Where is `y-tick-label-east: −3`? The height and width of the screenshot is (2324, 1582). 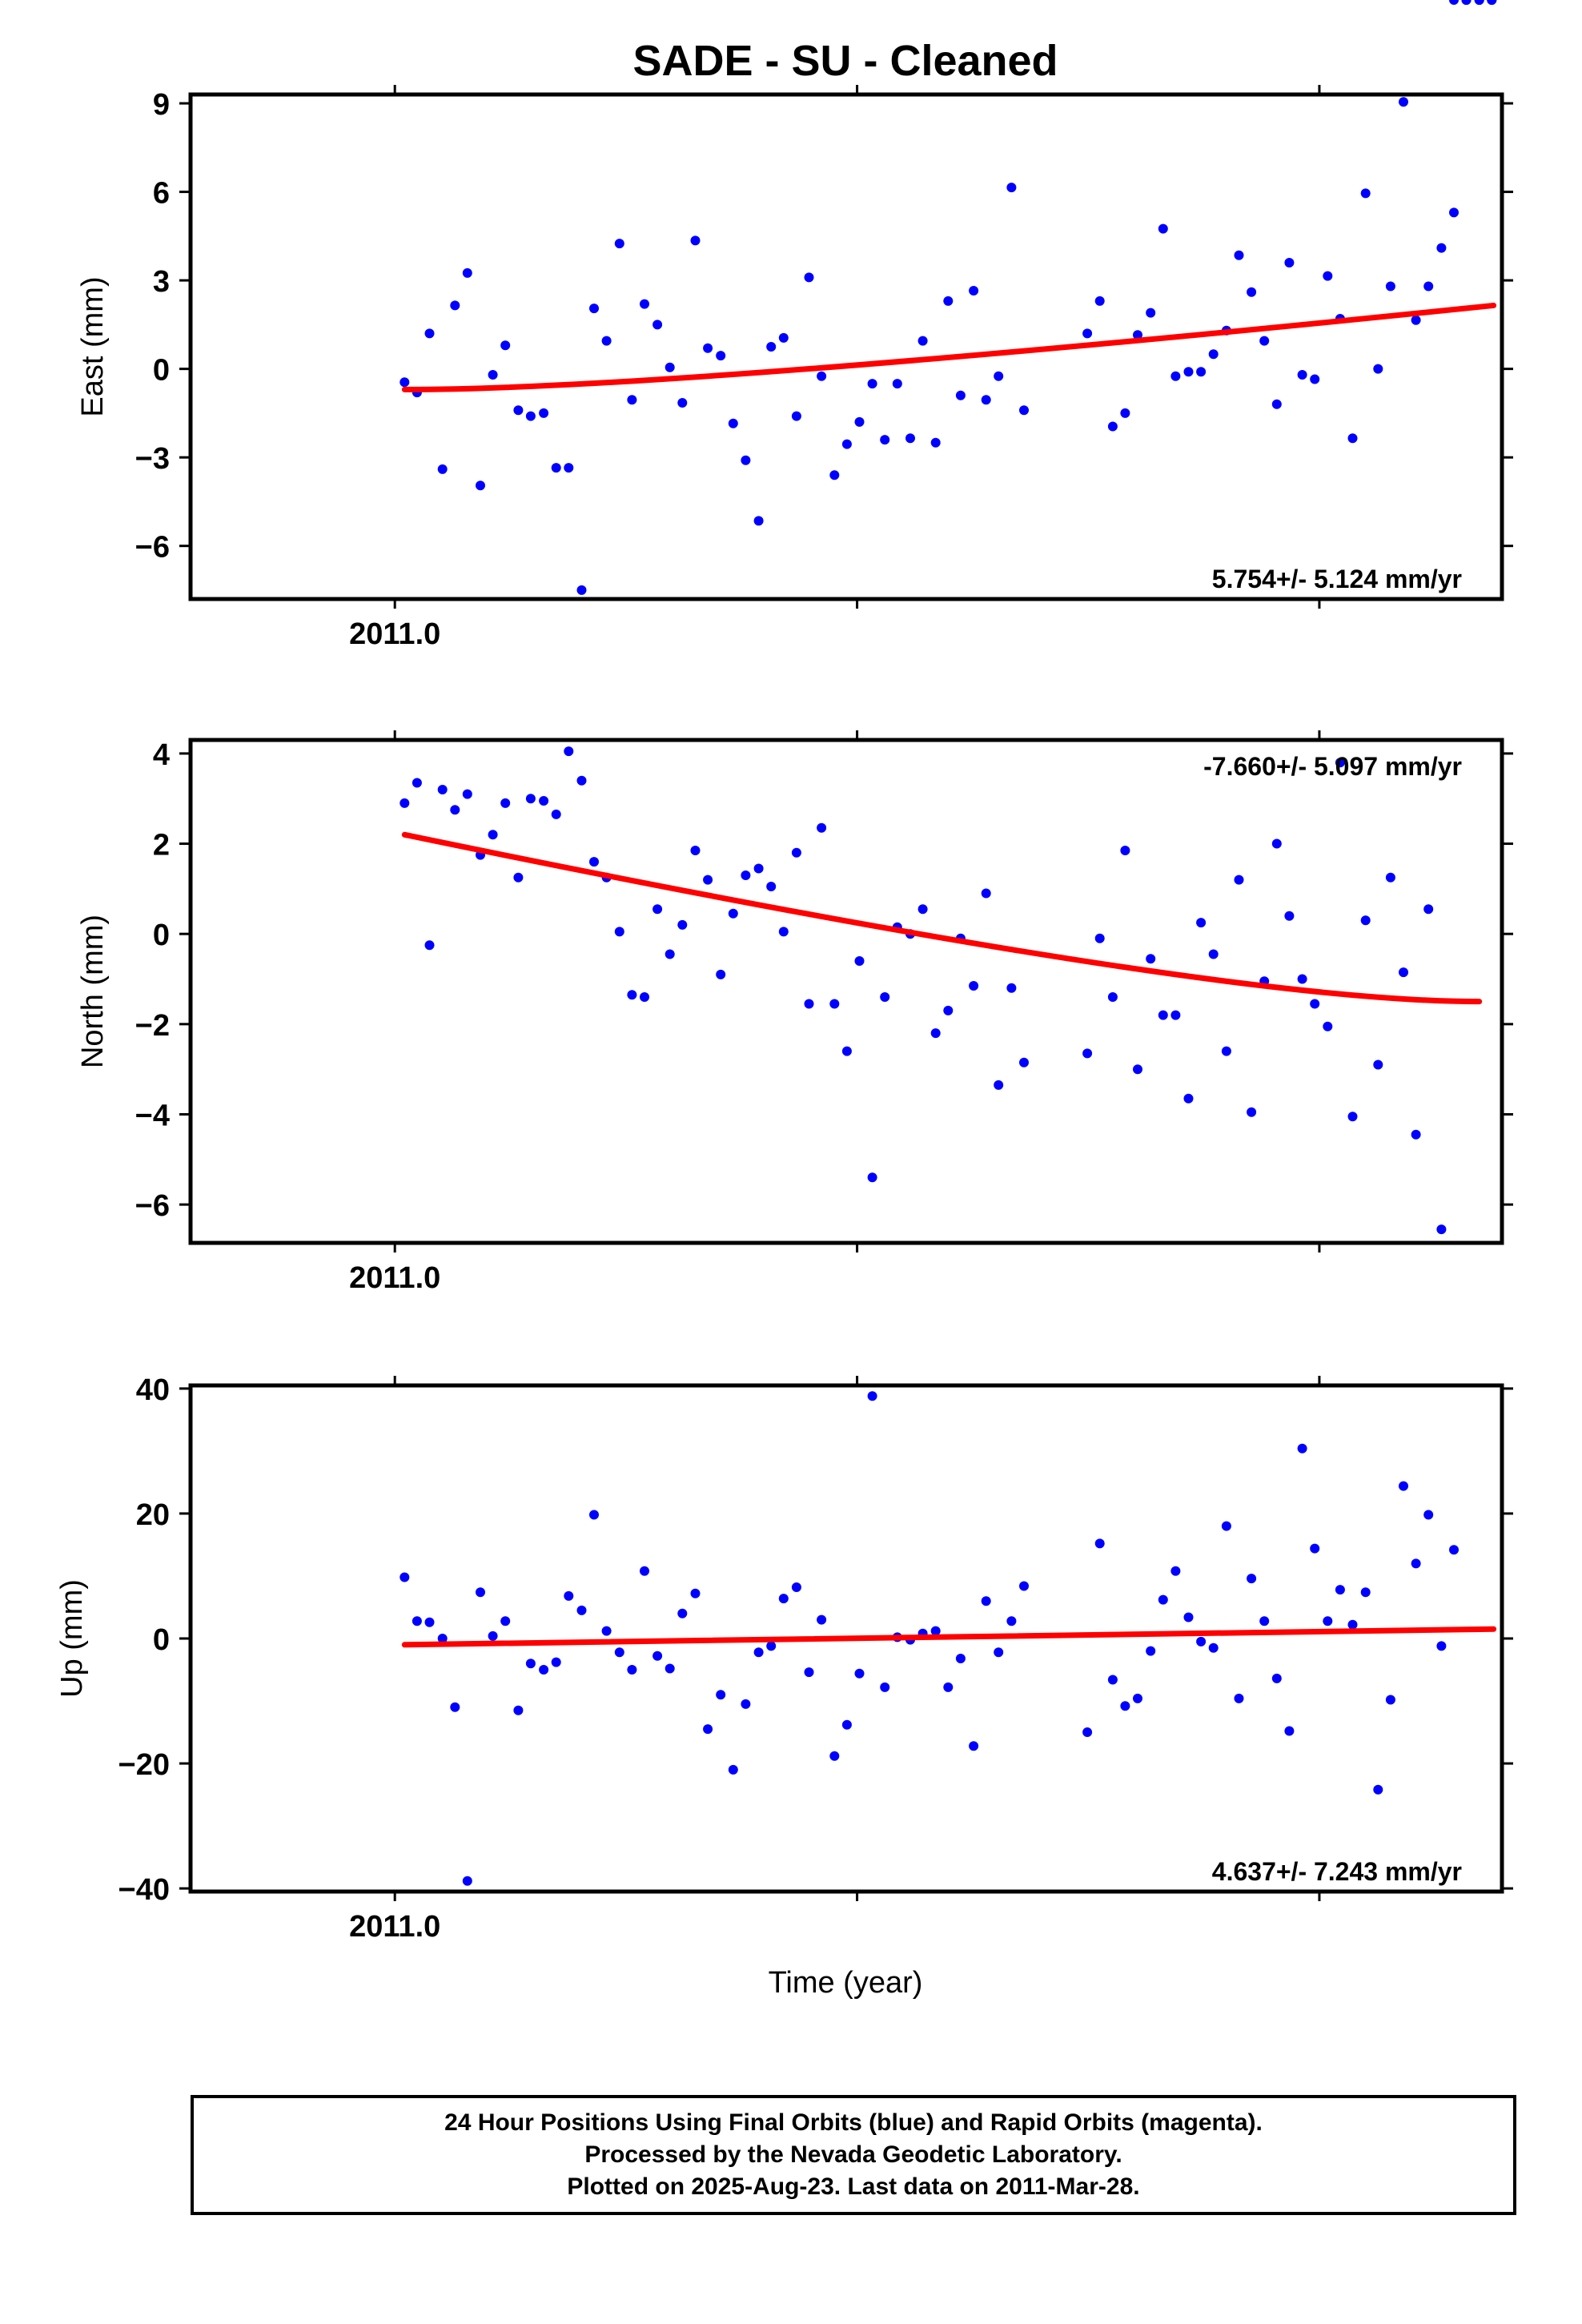
y-tick-label-east: −3 is located at coordinates (152, 459).